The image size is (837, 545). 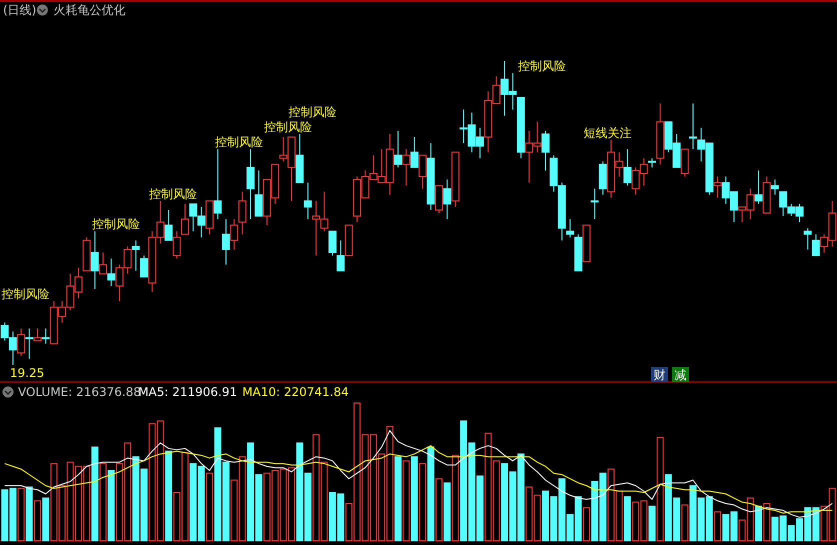 What do you see at coordinates (607, 133) in the screenshot?
I see `text: 短线关注` at bounding box center [607, 133].